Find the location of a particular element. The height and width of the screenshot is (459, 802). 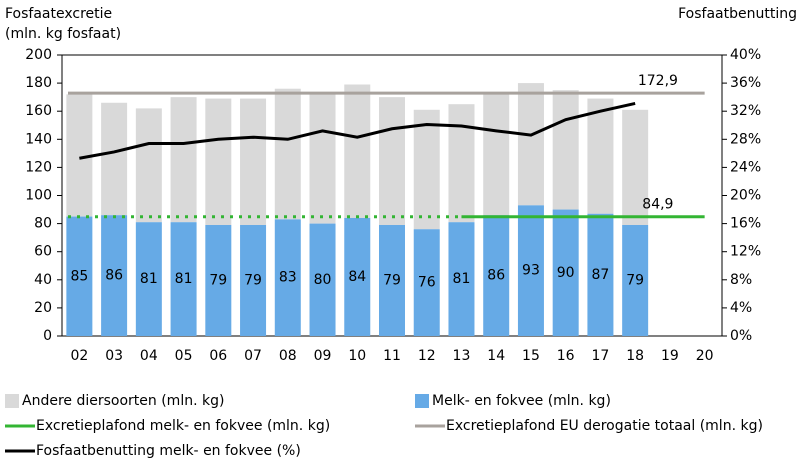

x-tick-label: 13 is located at coordinates (462, 356).